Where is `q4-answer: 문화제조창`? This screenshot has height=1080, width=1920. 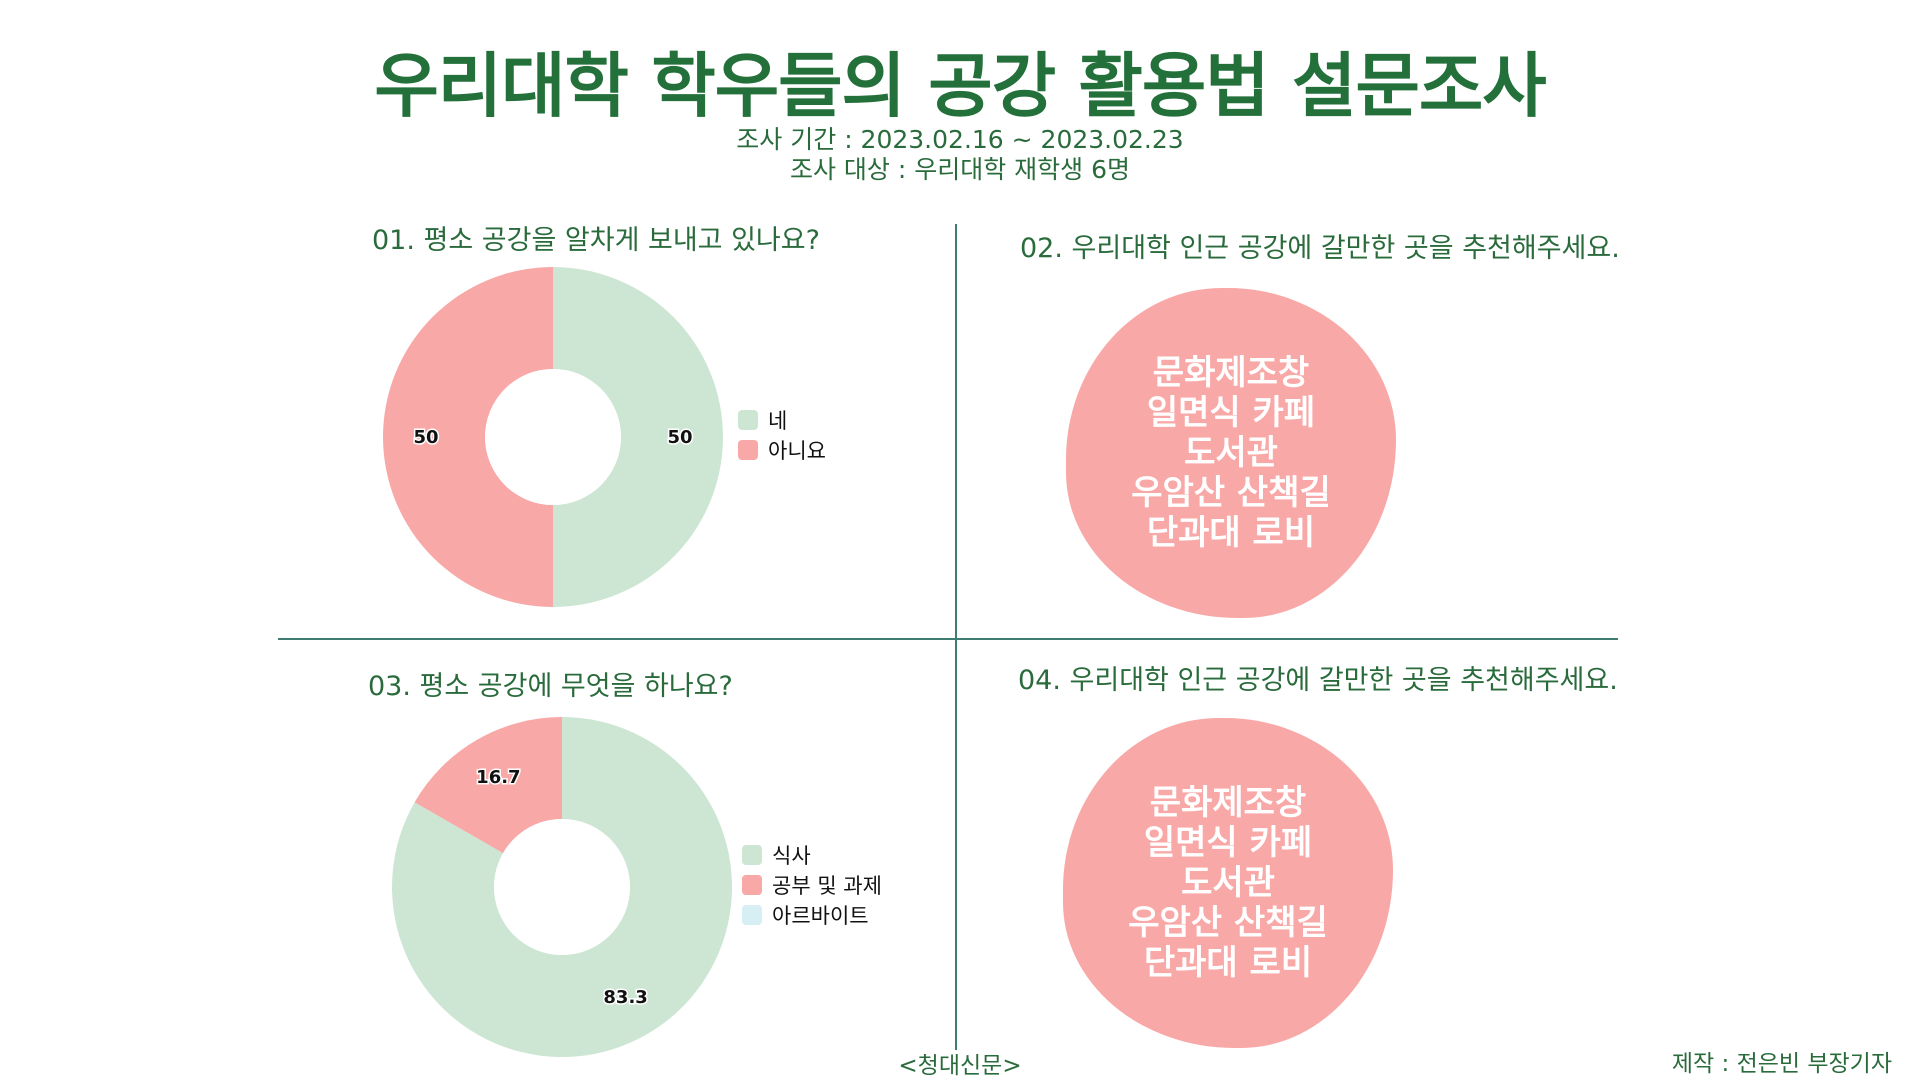 q4-answer: 문화제조창 is located at coordinates (1228, 803).